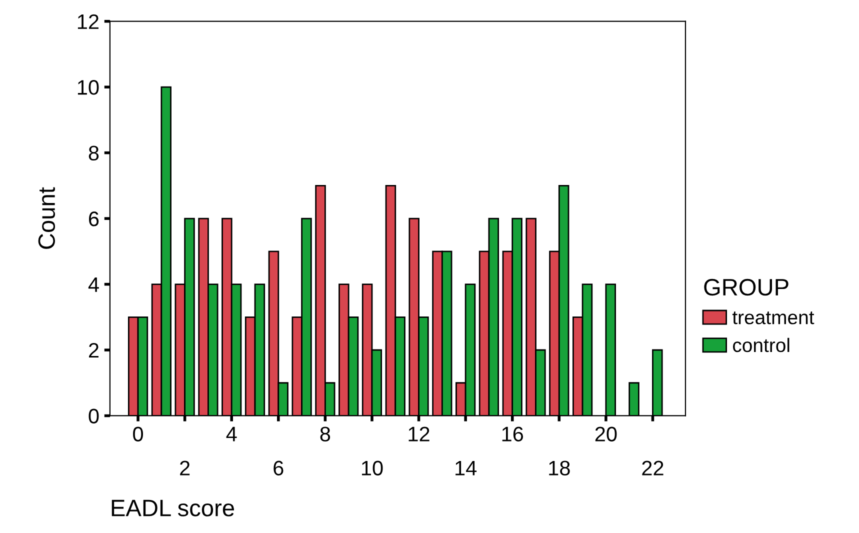  What do you see at coordinates (653, 468) in the screenshot?
I see `x-tick-label: 22` at bounding box center [653, 468].